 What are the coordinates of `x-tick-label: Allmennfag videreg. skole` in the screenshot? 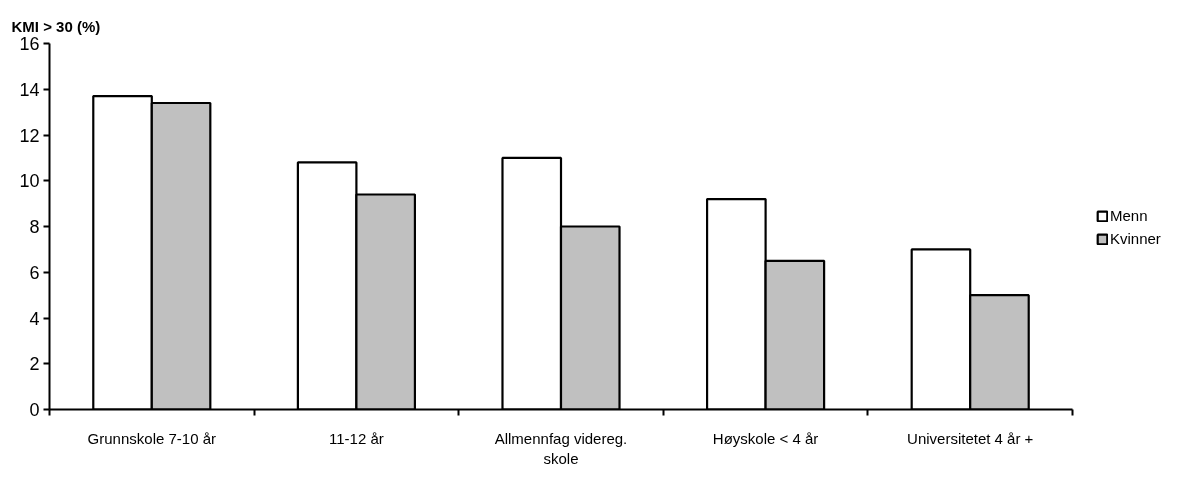 It's located at (561, 448).